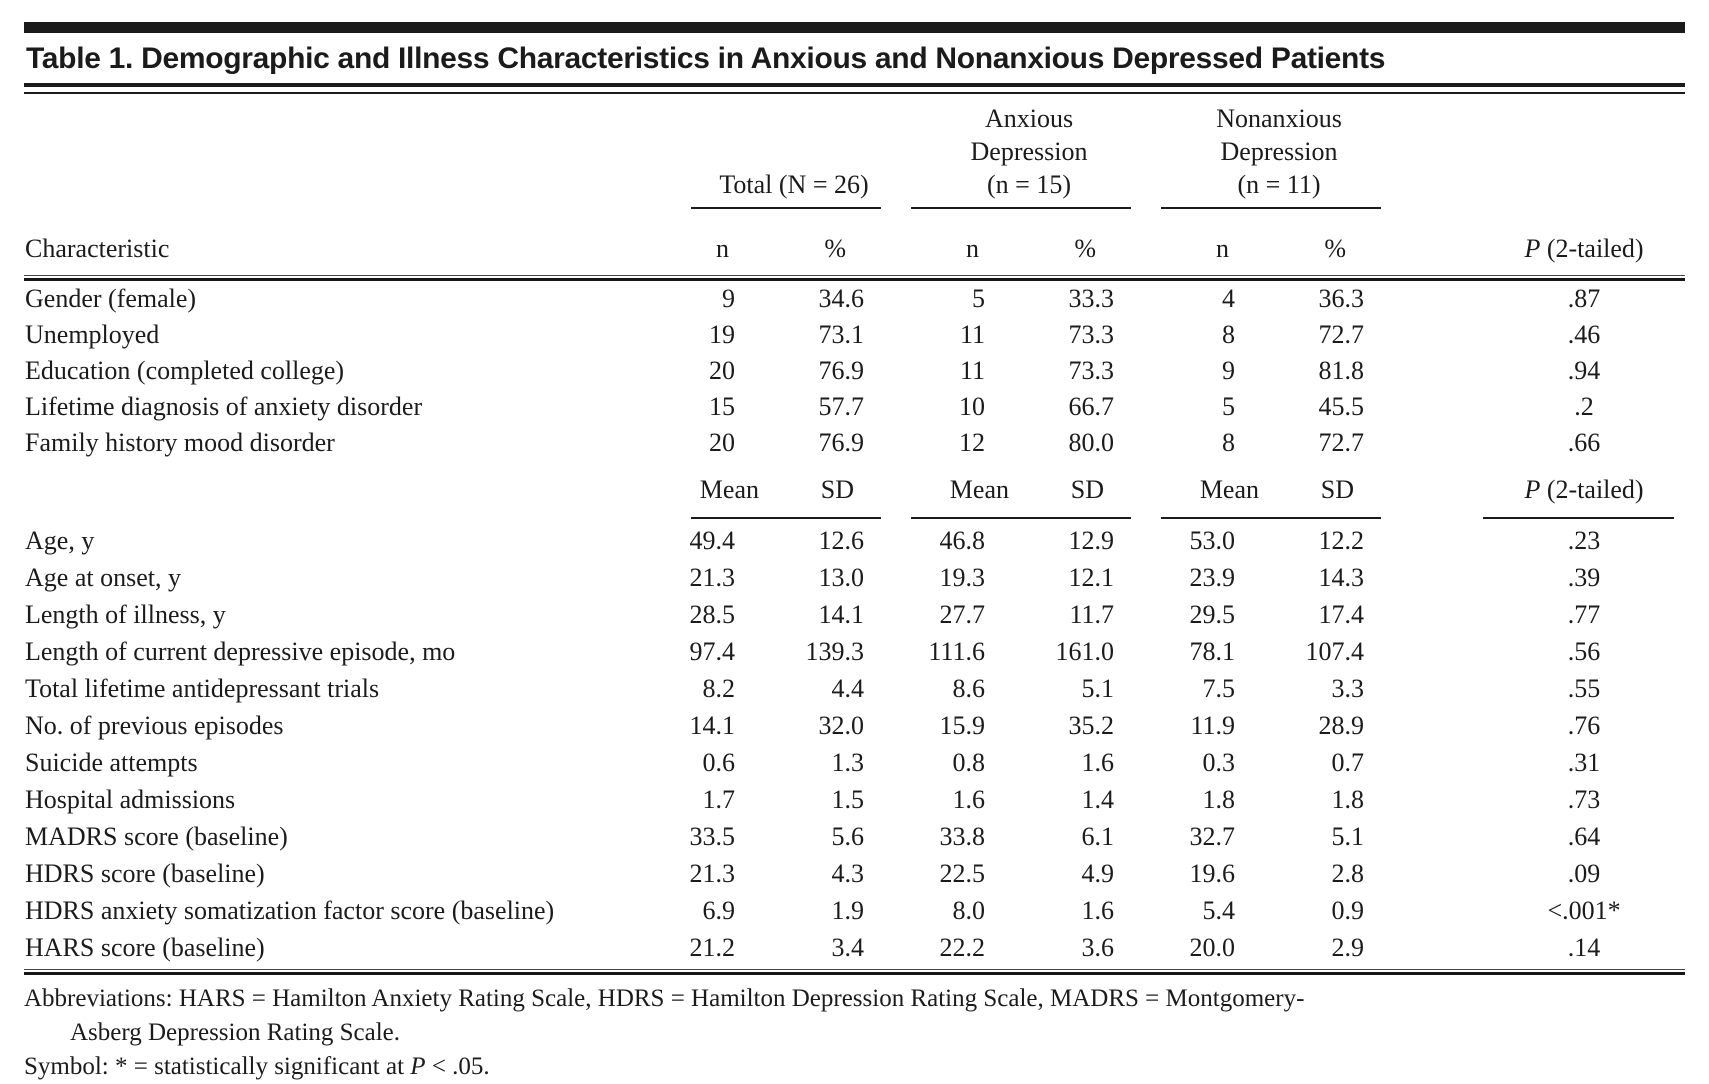 The height and width of the screenshot is (1084, 1709). What do you see at coordinates (854, 299) in the screenshot?
I see `table-row: Gender (female) 9 34.6 5 33.3 4 36.3 .87` at bounding box center [854, 299].